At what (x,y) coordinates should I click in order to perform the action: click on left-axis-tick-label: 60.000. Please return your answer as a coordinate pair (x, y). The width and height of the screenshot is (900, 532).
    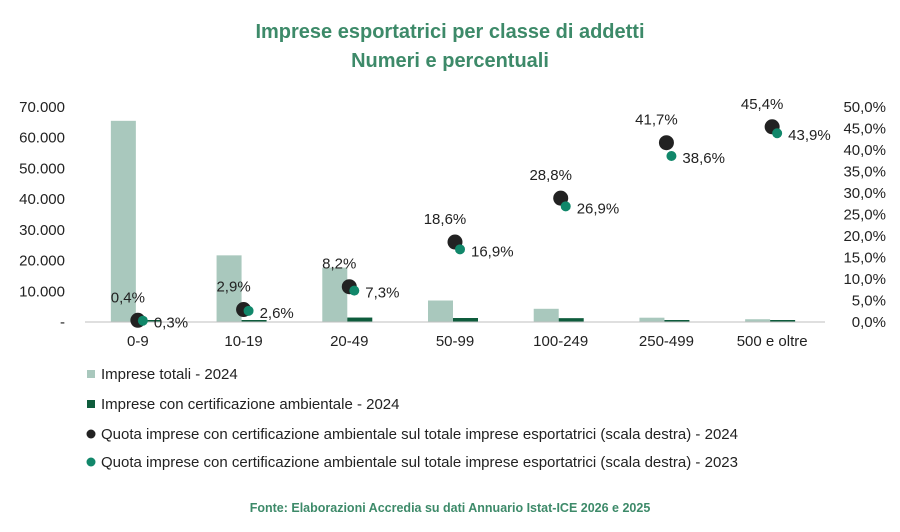
    Looking at the image, I should click on (42, 138).